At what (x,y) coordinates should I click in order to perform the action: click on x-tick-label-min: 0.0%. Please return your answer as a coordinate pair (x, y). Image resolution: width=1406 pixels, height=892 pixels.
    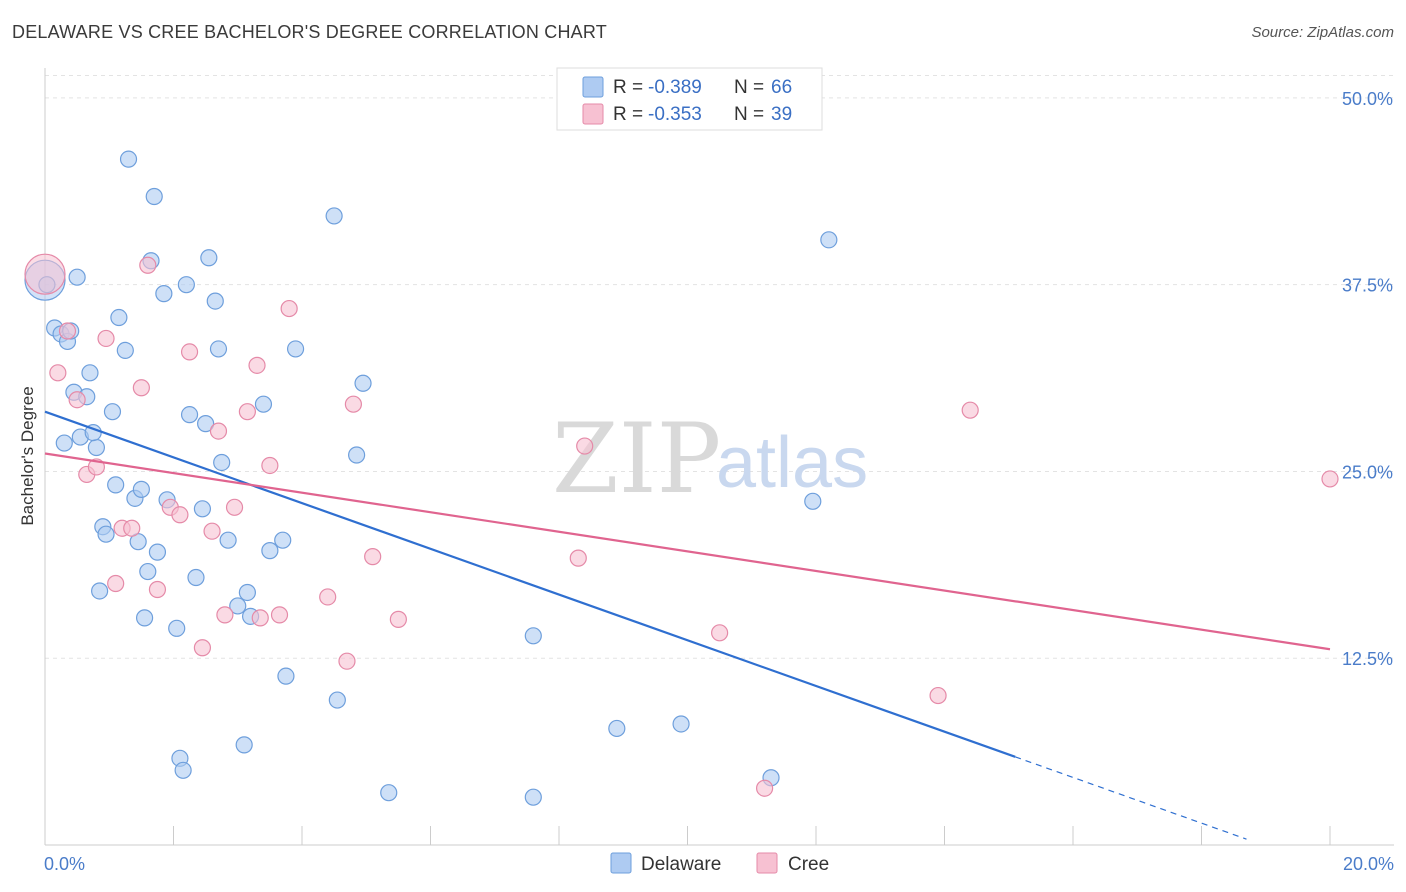
    Looking at the image, I should click on (64, 864).